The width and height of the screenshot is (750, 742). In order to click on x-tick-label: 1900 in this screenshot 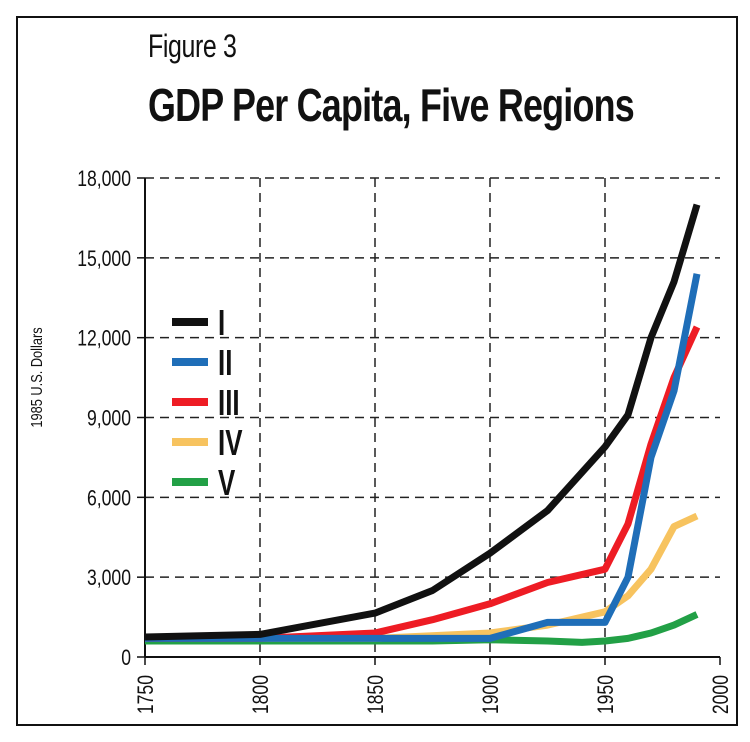, I will do `click(491, 694)`.